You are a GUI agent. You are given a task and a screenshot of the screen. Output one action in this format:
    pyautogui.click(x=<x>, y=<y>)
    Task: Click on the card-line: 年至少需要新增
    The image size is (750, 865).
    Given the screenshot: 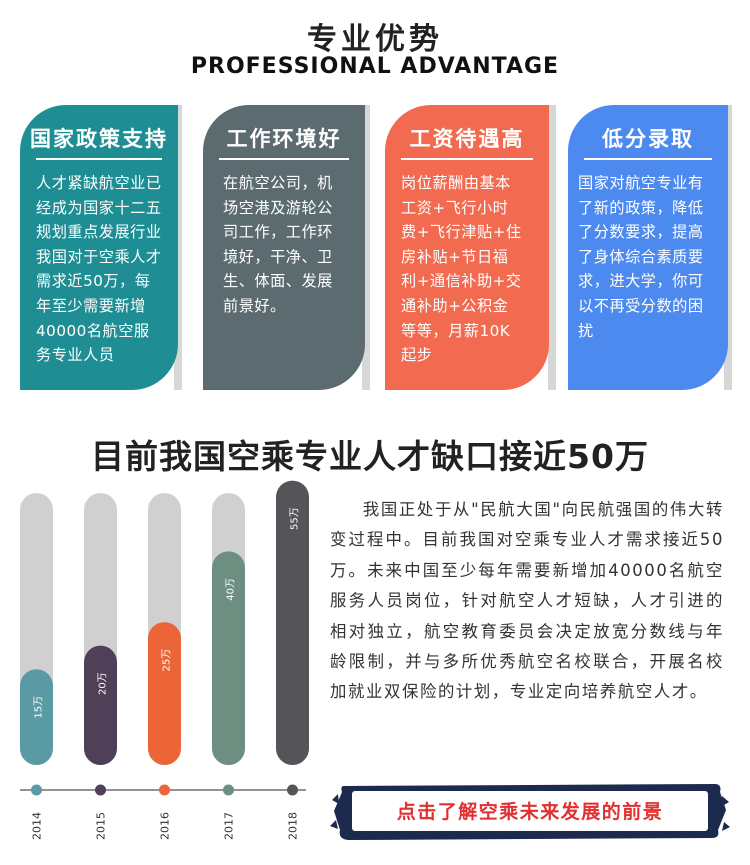 What is the action you would take?
    pyautogui.click(x=91, y=305)
    